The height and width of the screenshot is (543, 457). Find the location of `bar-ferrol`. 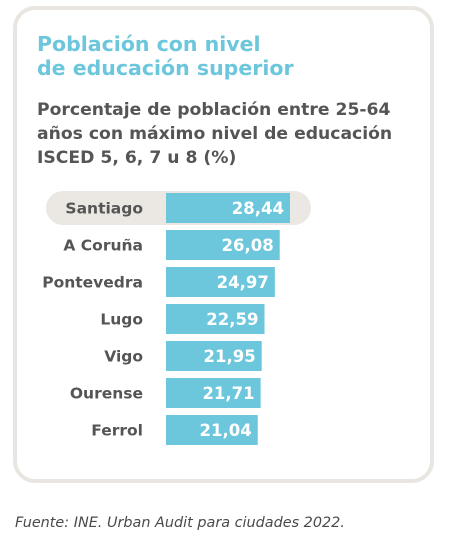

bar-ferrol is located at coordinates (212, 430).